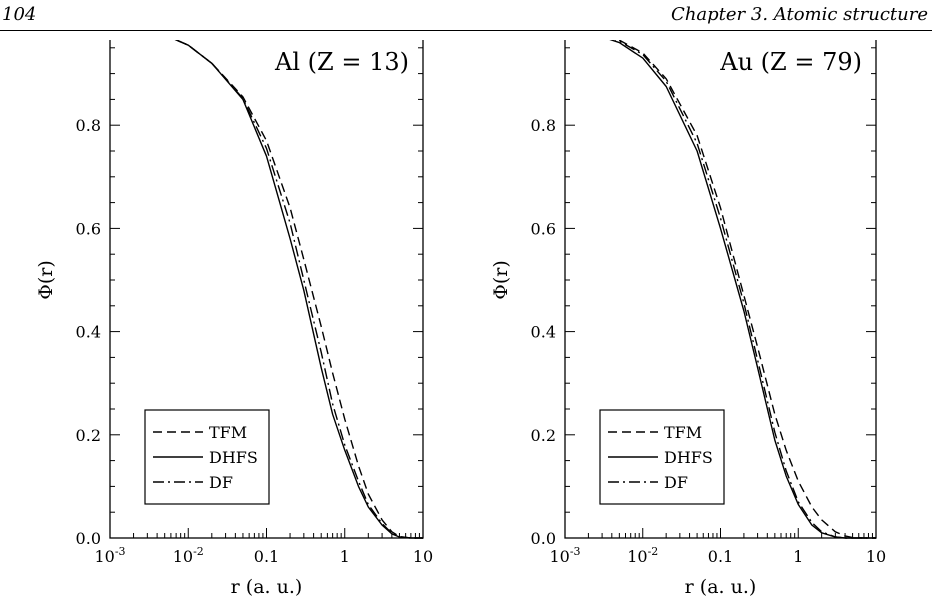 The image size is (932, 609). I want to click on page-number: 104, so click(19, 14).